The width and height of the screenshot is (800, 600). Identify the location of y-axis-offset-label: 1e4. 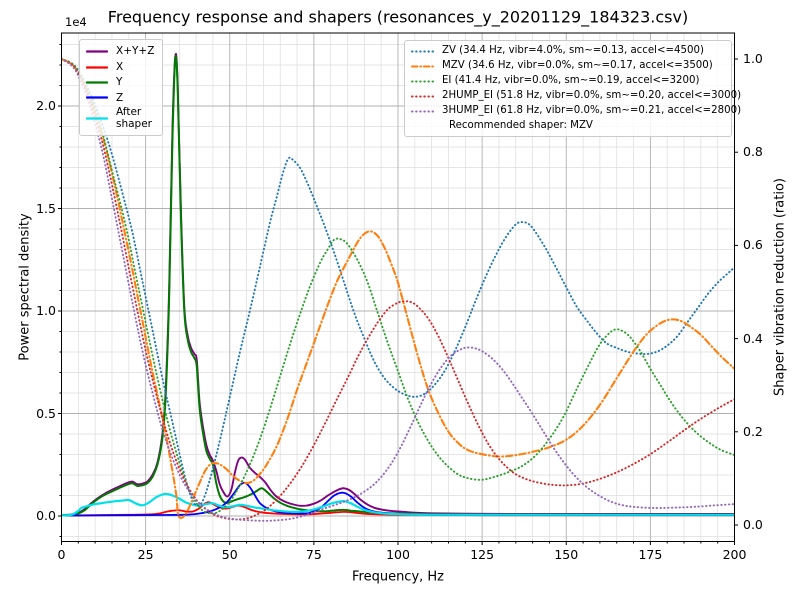
(76, 22).